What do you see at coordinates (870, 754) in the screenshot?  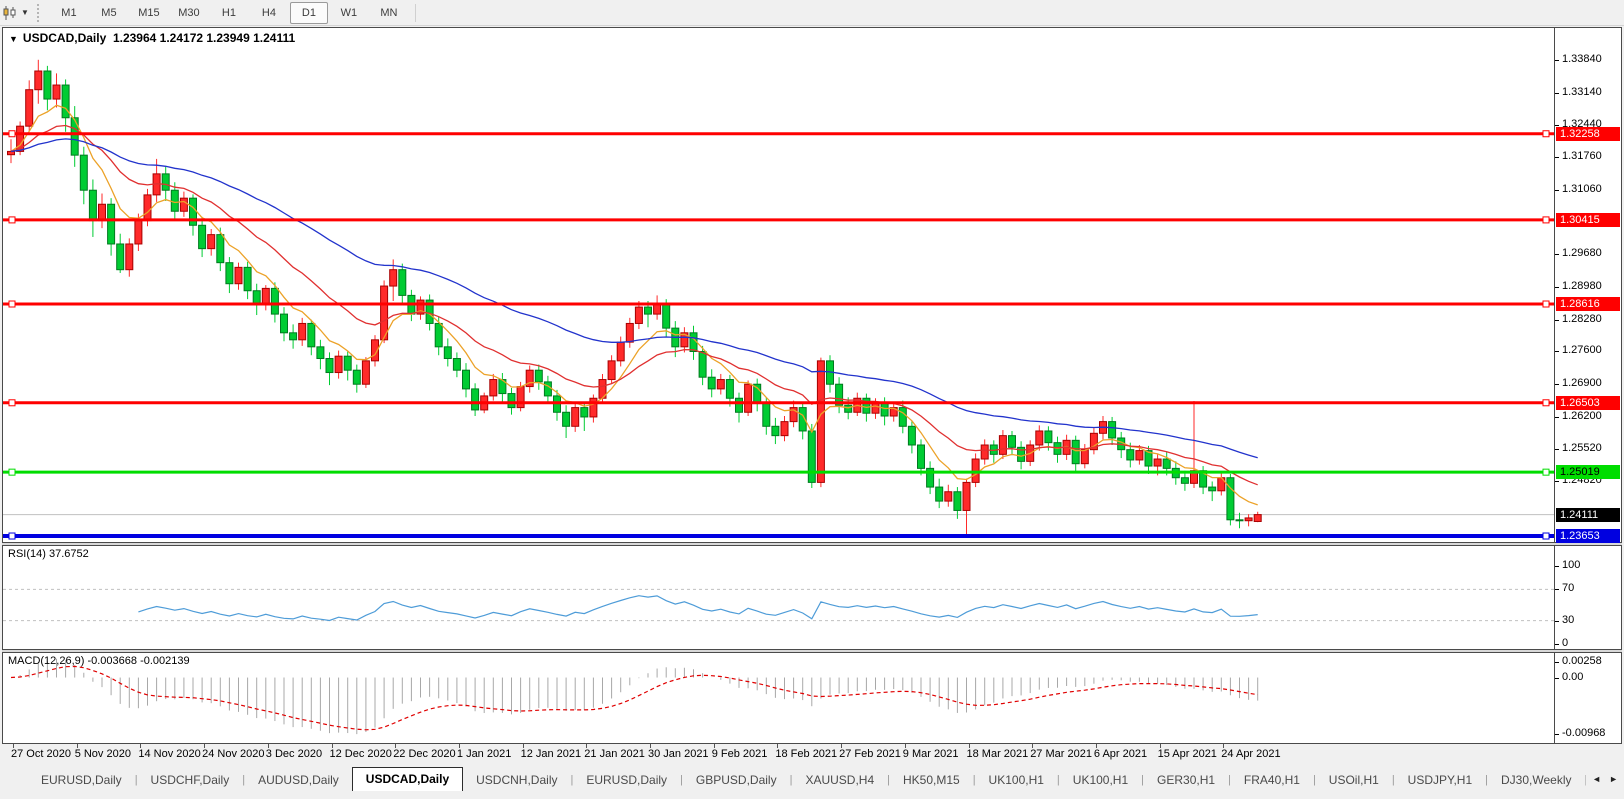 I see `date-label: 27 Feb 2021` at bounding box center [870, 754].